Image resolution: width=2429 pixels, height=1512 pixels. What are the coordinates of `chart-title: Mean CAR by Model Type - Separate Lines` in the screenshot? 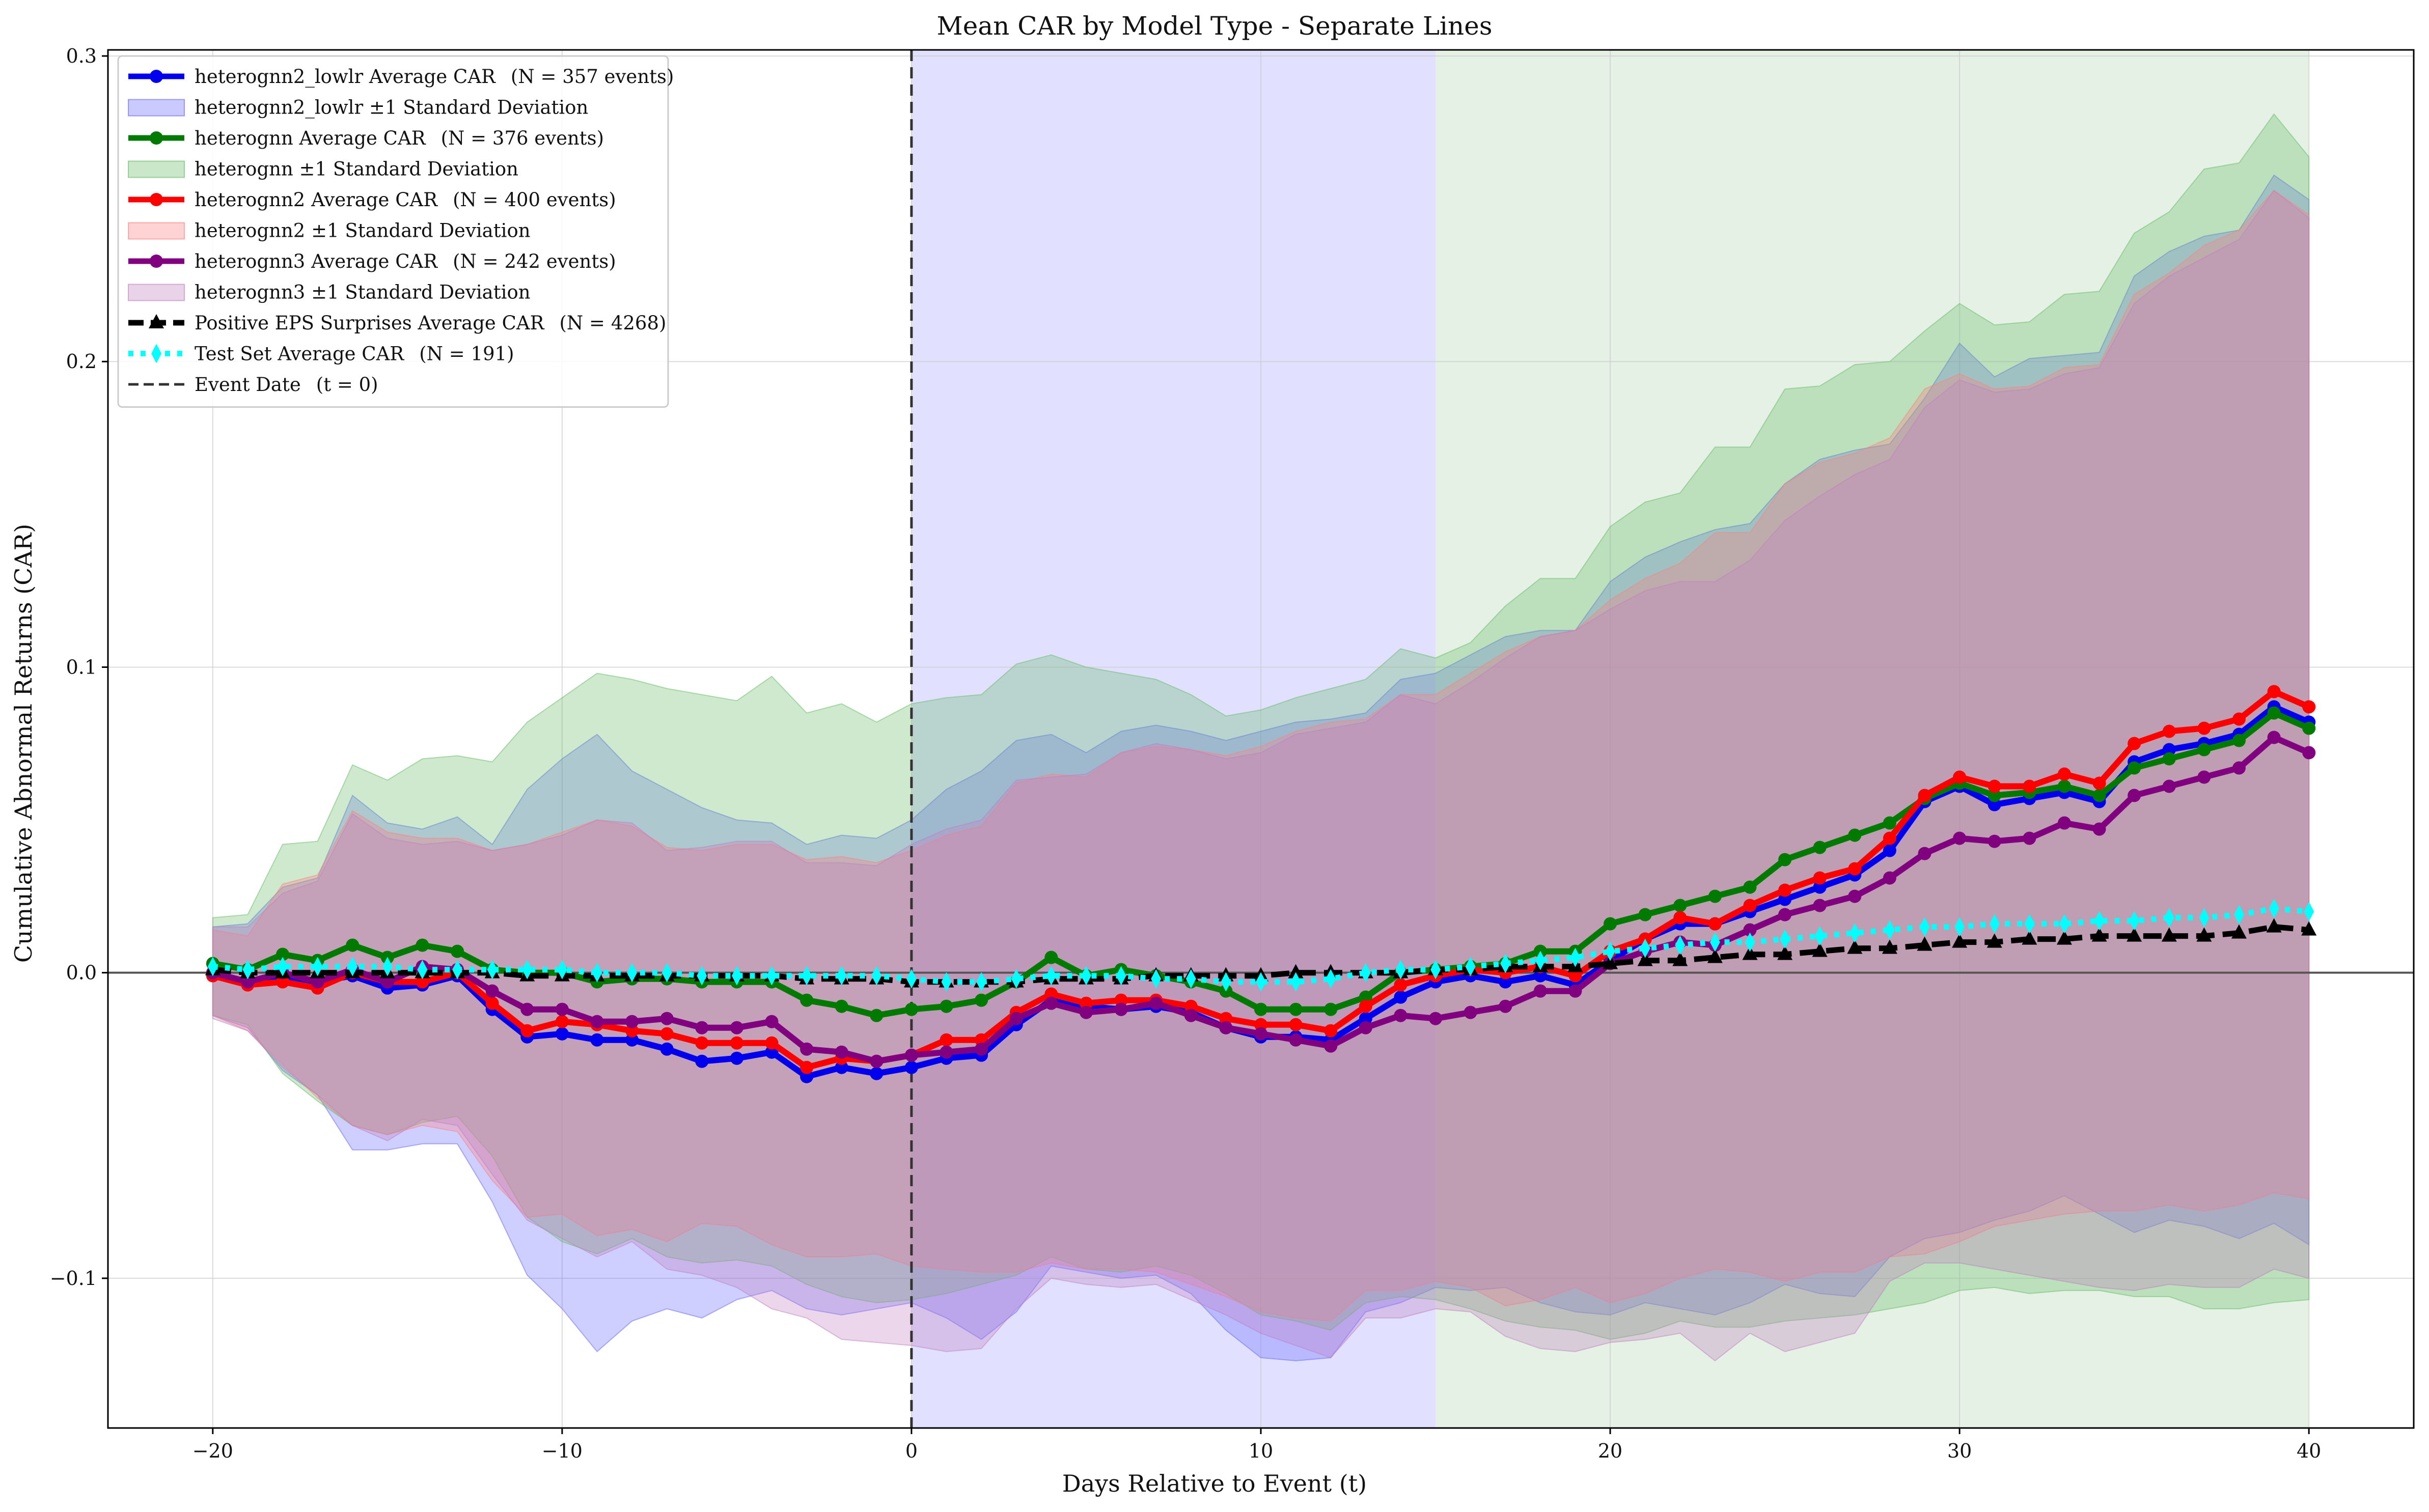 It's located at (1215, 26).